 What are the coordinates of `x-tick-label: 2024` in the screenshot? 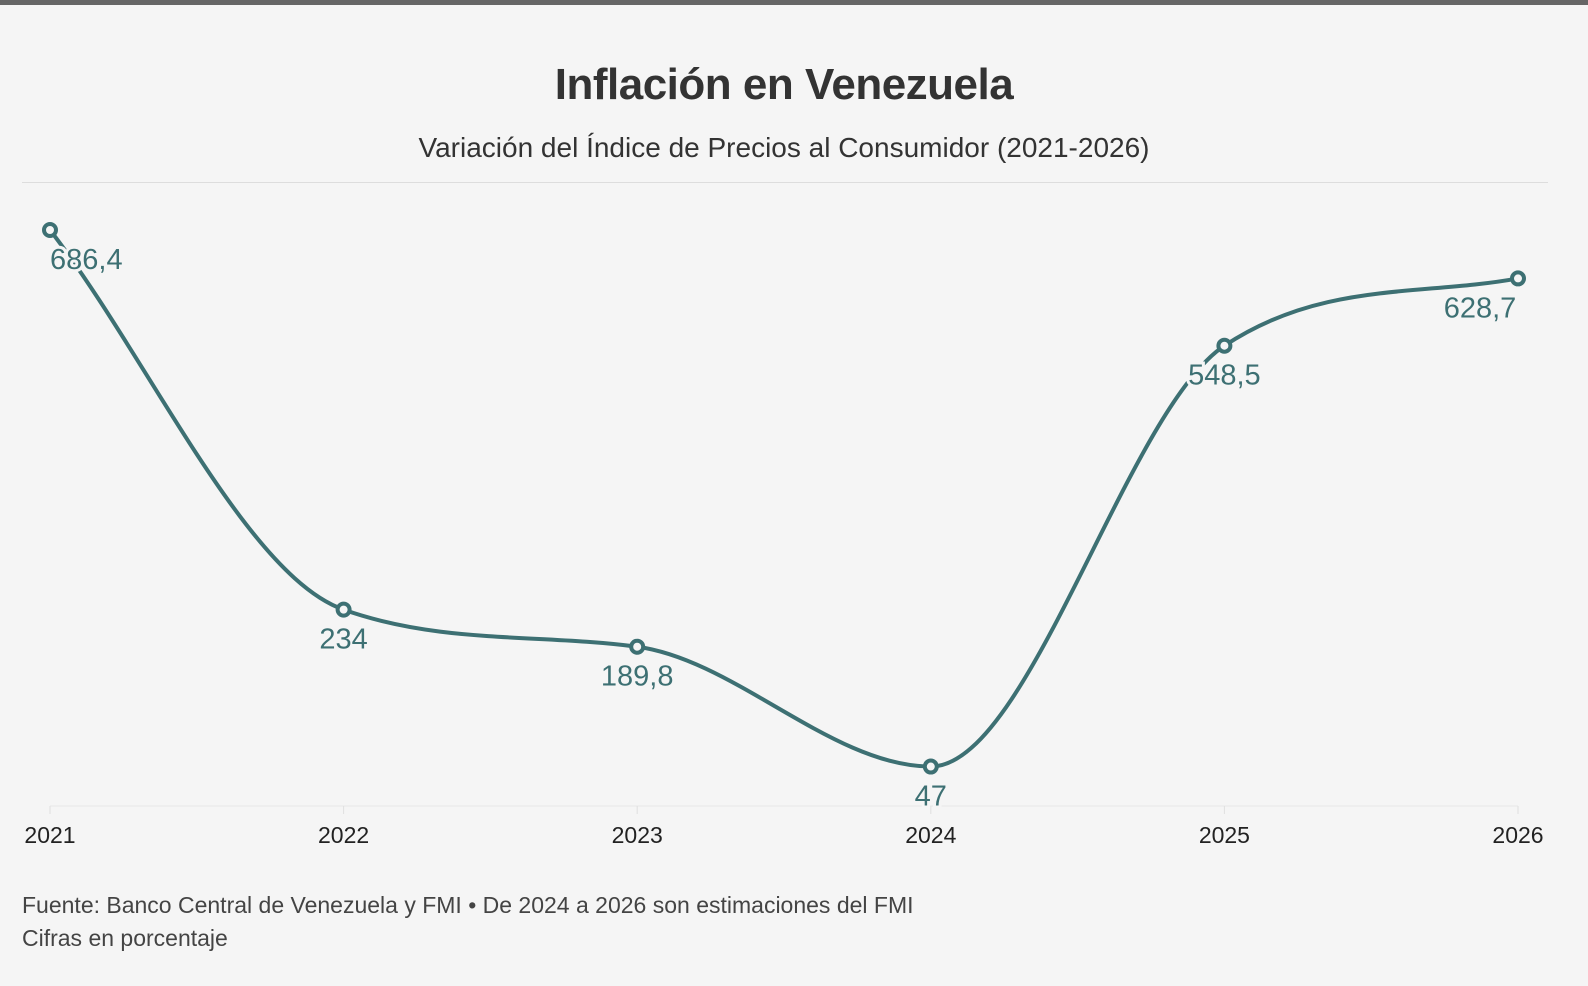 It's located at (930, 835).